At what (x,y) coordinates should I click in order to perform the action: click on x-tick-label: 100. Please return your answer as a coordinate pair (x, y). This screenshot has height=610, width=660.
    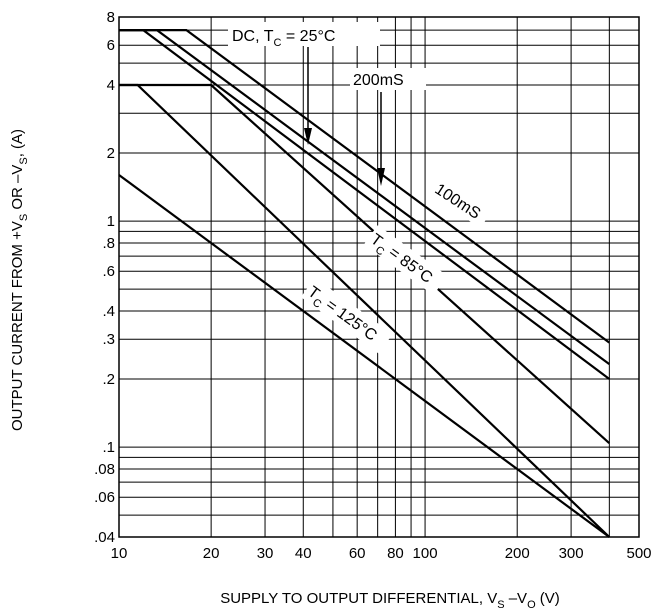
    Looking at the image, I should click on (425, 553).